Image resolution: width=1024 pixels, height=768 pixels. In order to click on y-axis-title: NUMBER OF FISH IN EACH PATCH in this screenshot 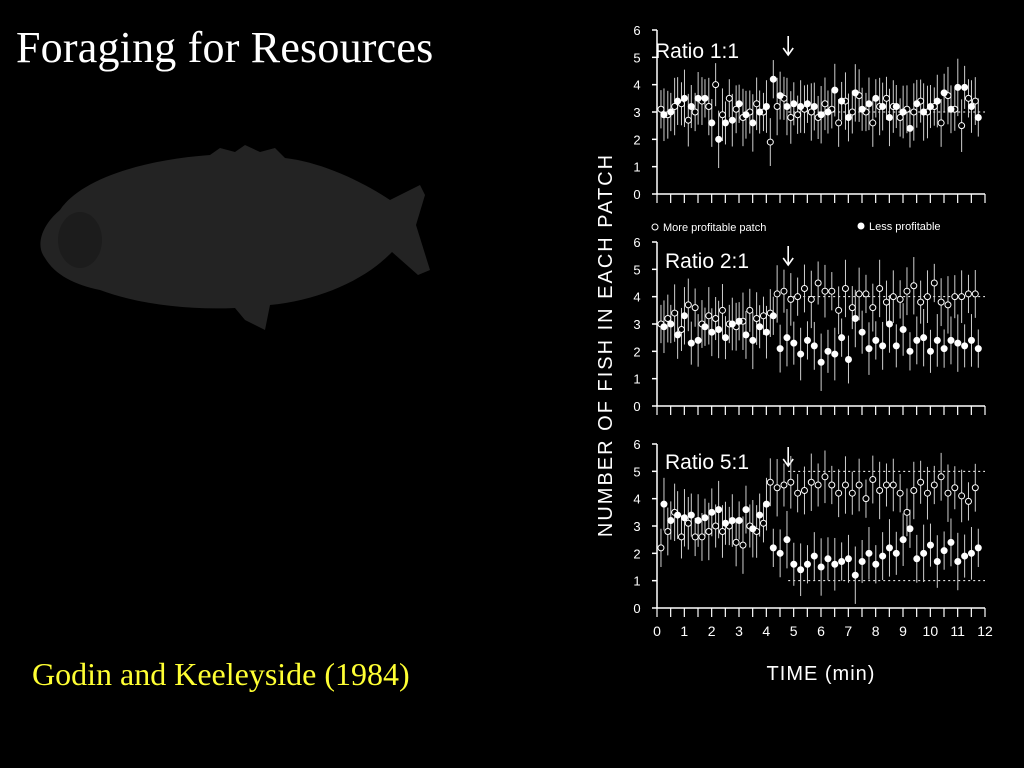, I will do `click(606, 345)`.